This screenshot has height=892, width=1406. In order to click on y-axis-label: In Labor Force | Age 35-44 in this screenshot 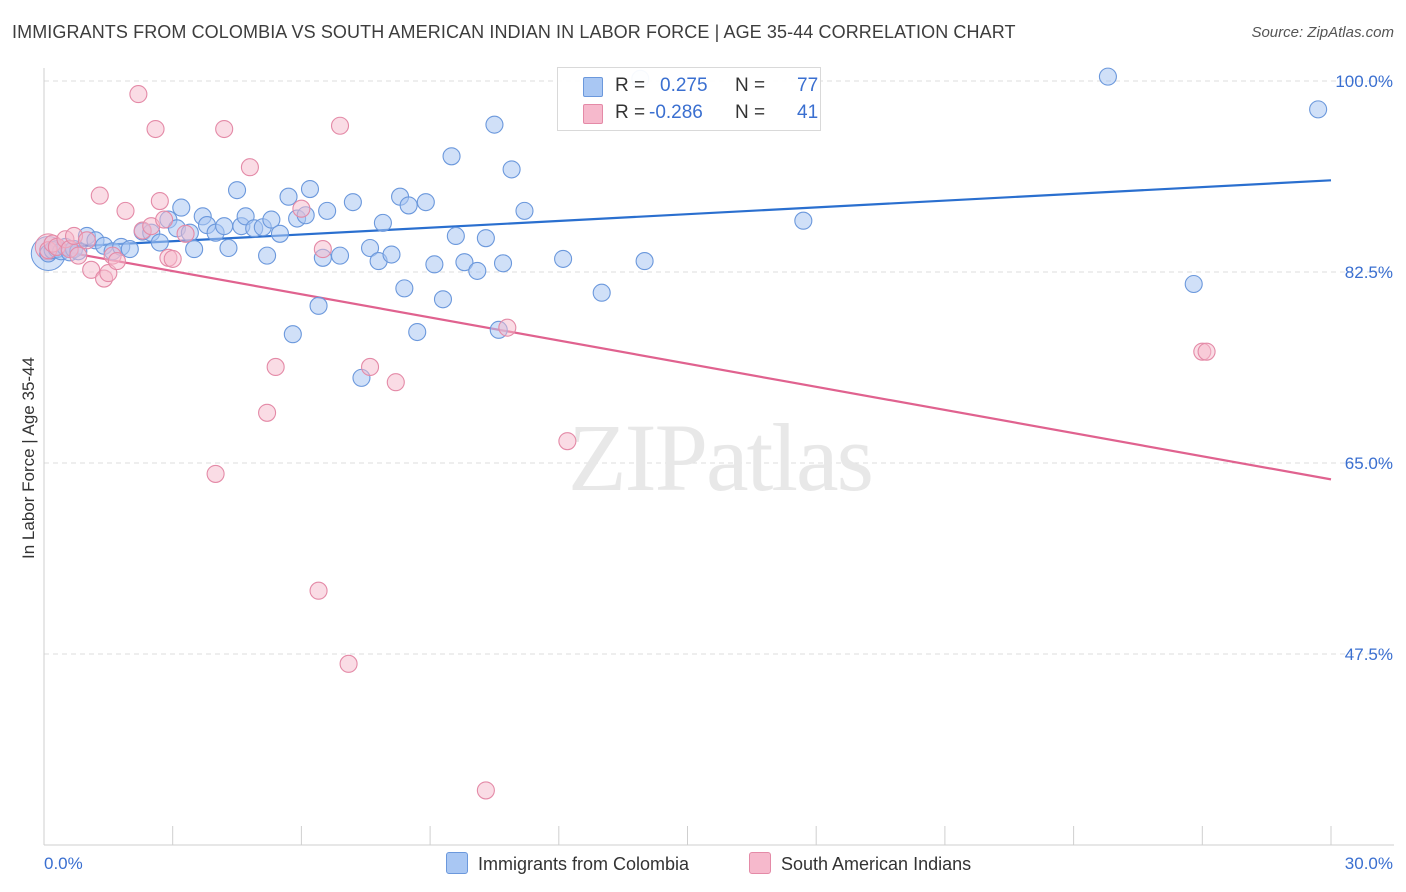, I will do `click(28, 458)`.